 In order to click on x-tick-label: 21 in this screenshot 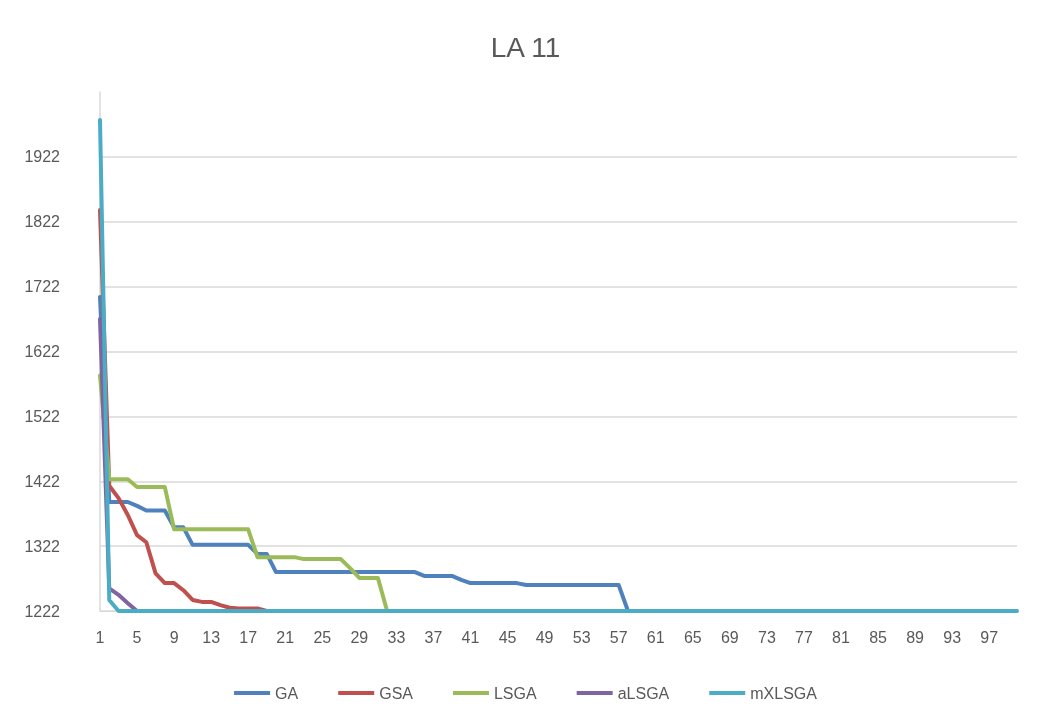, I will do `click(285, 637)`.